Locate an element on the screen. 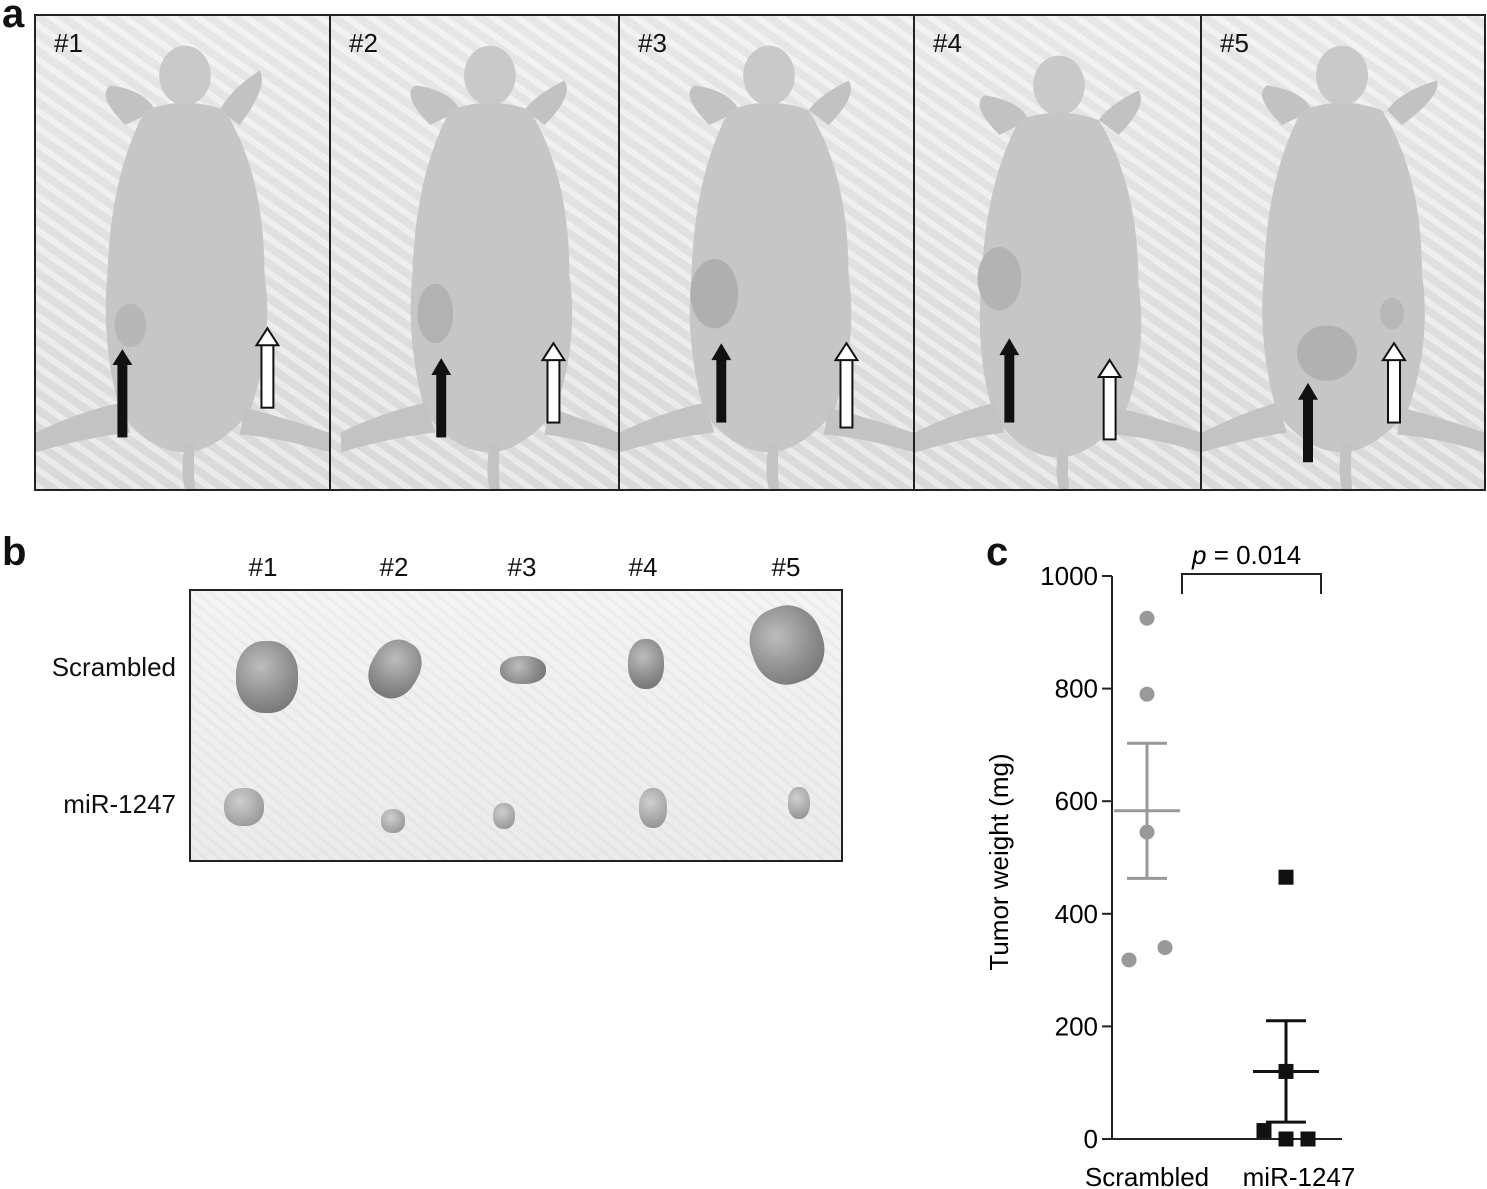  mouse-photo-1: #1 is located at coordinates (183, 252).